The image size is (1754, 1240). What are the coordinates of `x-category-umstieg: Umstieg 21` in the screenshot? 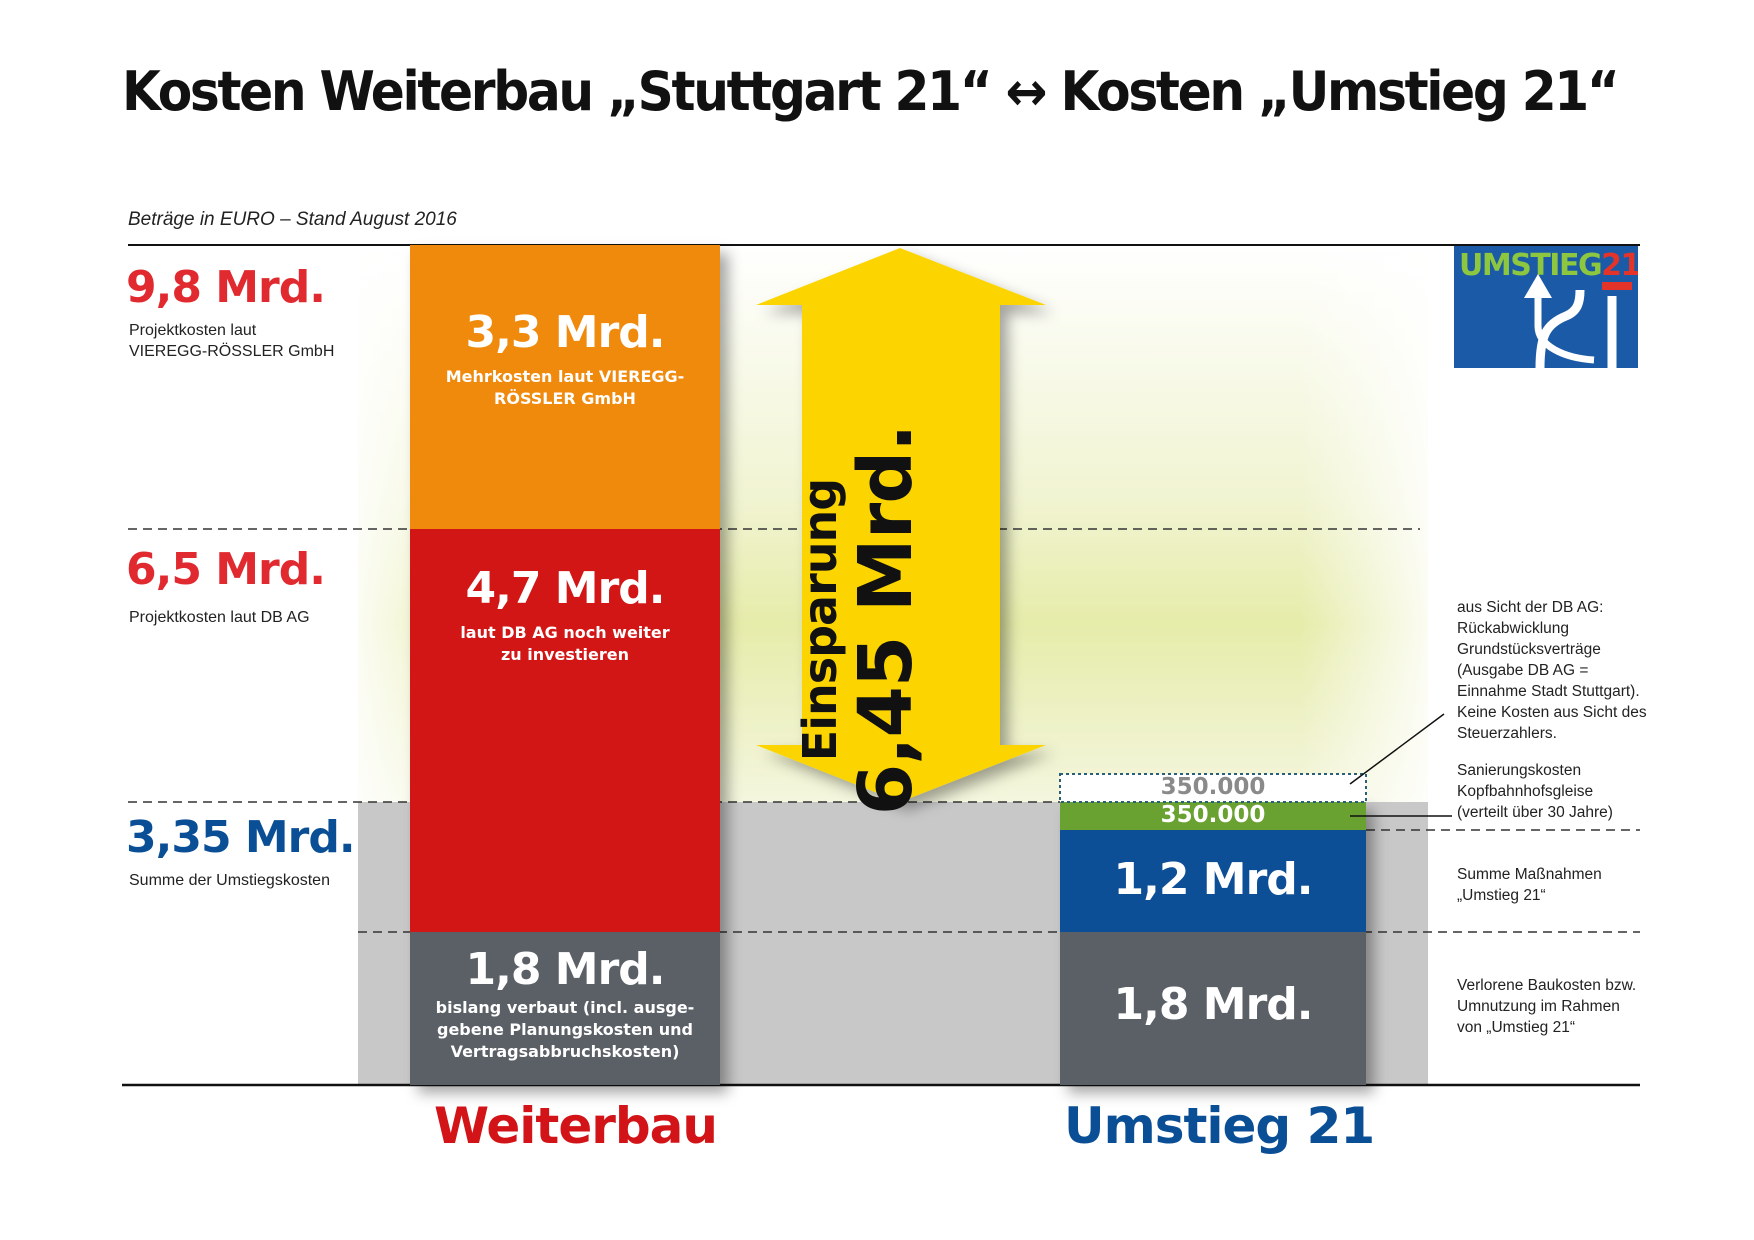 It's located at (1219, 1126).